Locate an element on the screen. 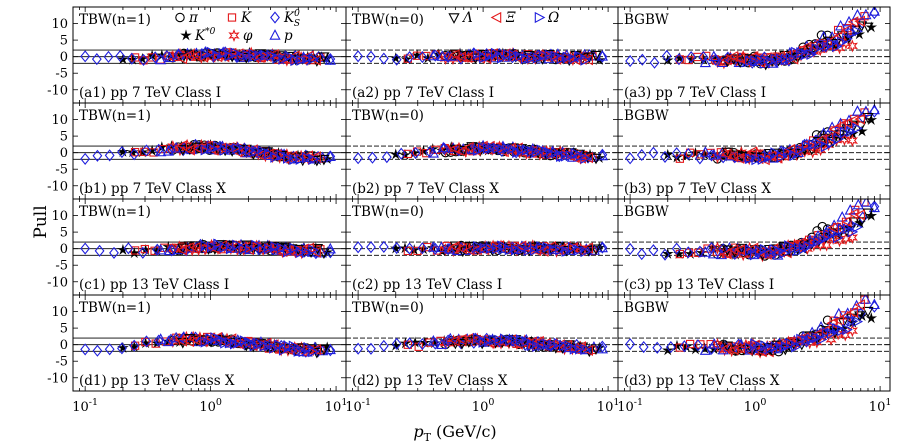 The image size is (910, 444). panel-r2-c1: TBW(n=1) (b1) pp 7 TeV Class X is located at coordinates (209, 151).